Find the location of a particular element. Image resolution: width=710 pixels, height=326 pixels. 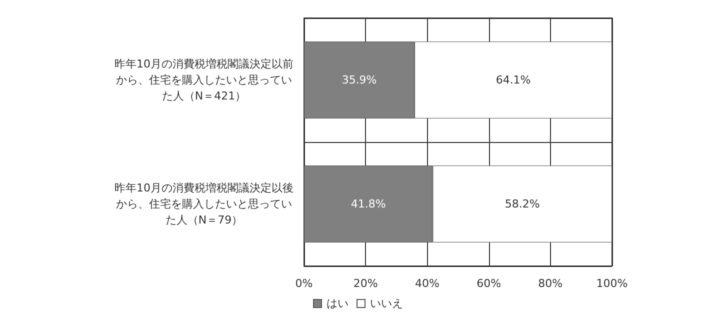

x-tick-label: 100% is located at coordinates (612, 283).